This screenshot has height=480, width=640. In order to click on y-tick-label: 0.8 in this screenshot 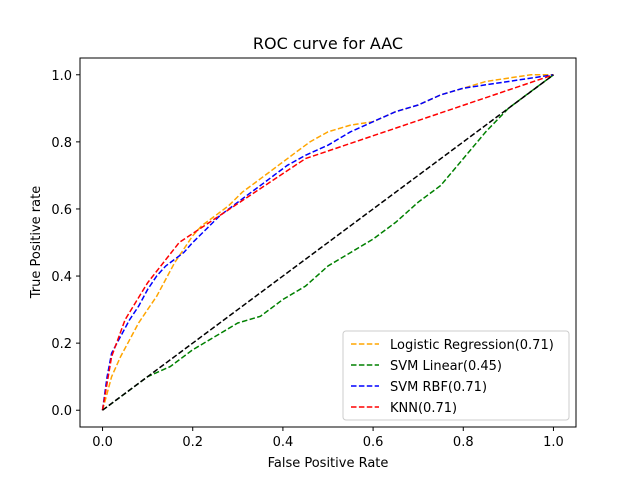, I will do `click(61, 143)`.